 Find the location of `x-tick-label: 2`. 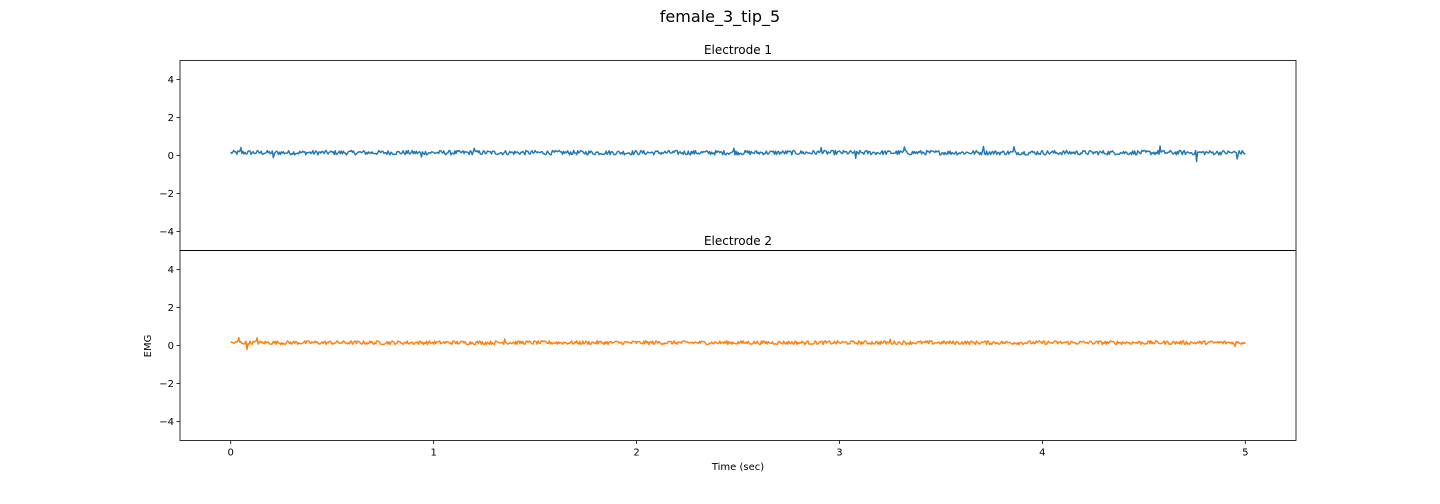

x-tick-label: 2 is located at coordinates (636, 453).